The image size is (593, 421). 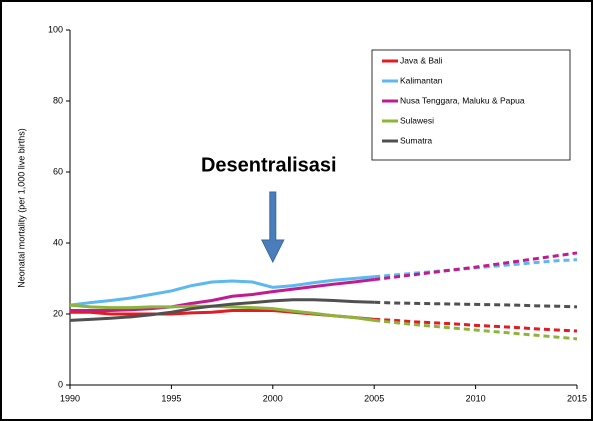 What do you see at coordinates (476, 398) in the screenshot?
I see `x-tick-label: 2010` at bounding box center [476, 398].